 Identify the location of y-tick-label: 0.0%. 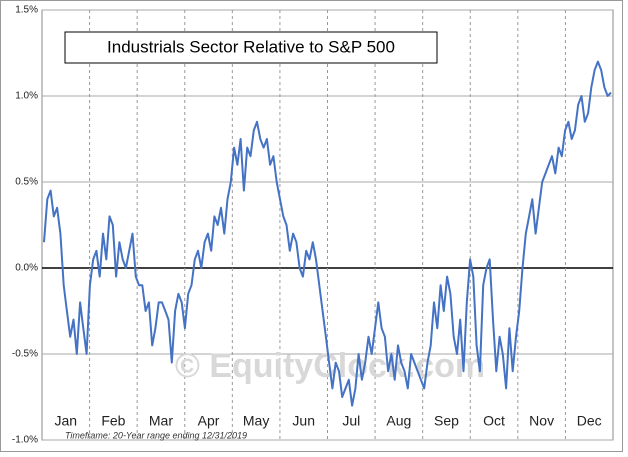
(26, 268).